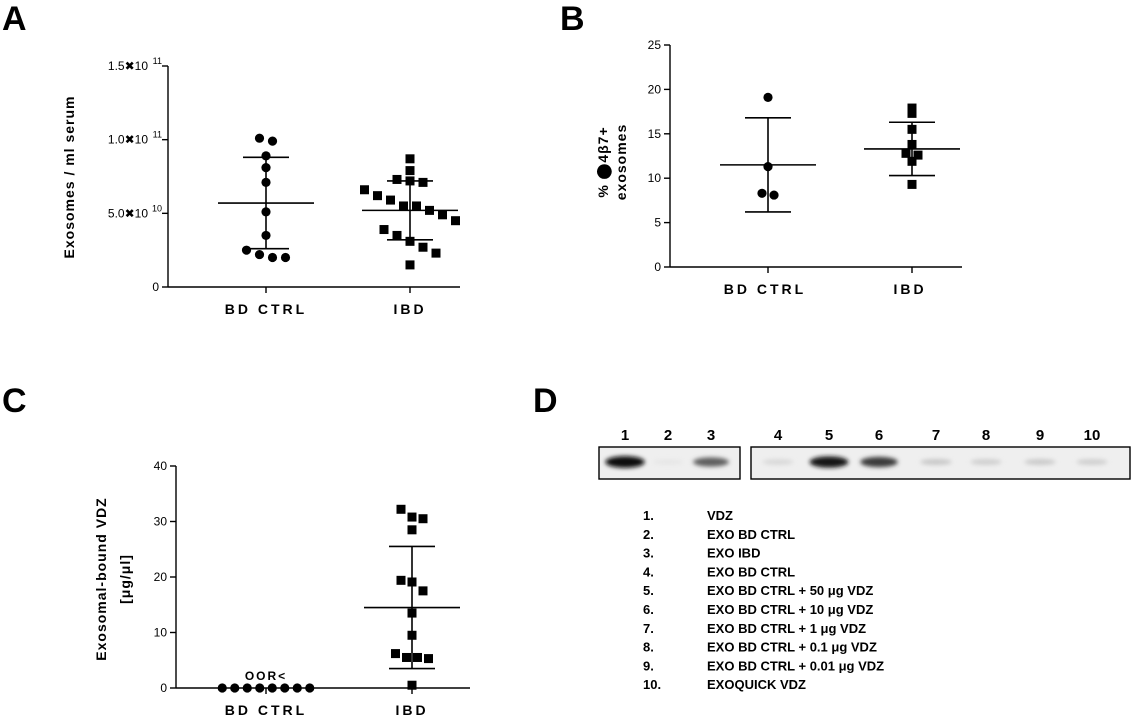  What do you see at coordinates (648, 609) in the screenshot?
I see `blot-legend-number: 6.` at bounding box center [648, 609].